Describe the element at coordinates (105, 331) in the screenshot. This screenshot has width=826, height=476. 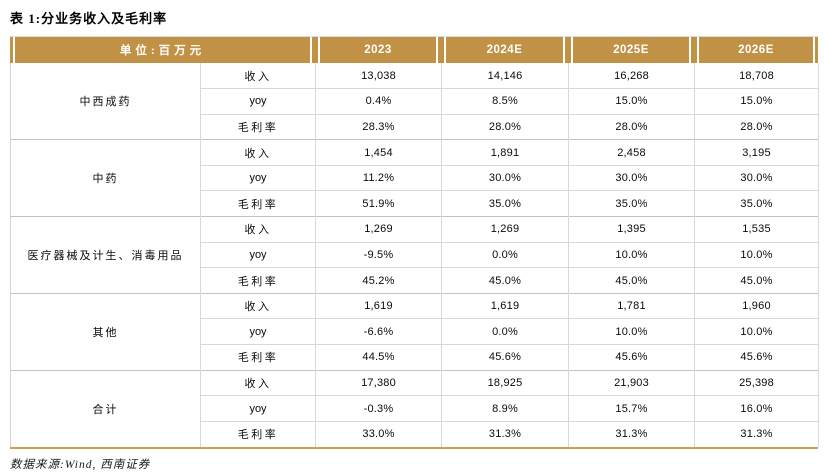
I see `segment-label: 其他` at that location.